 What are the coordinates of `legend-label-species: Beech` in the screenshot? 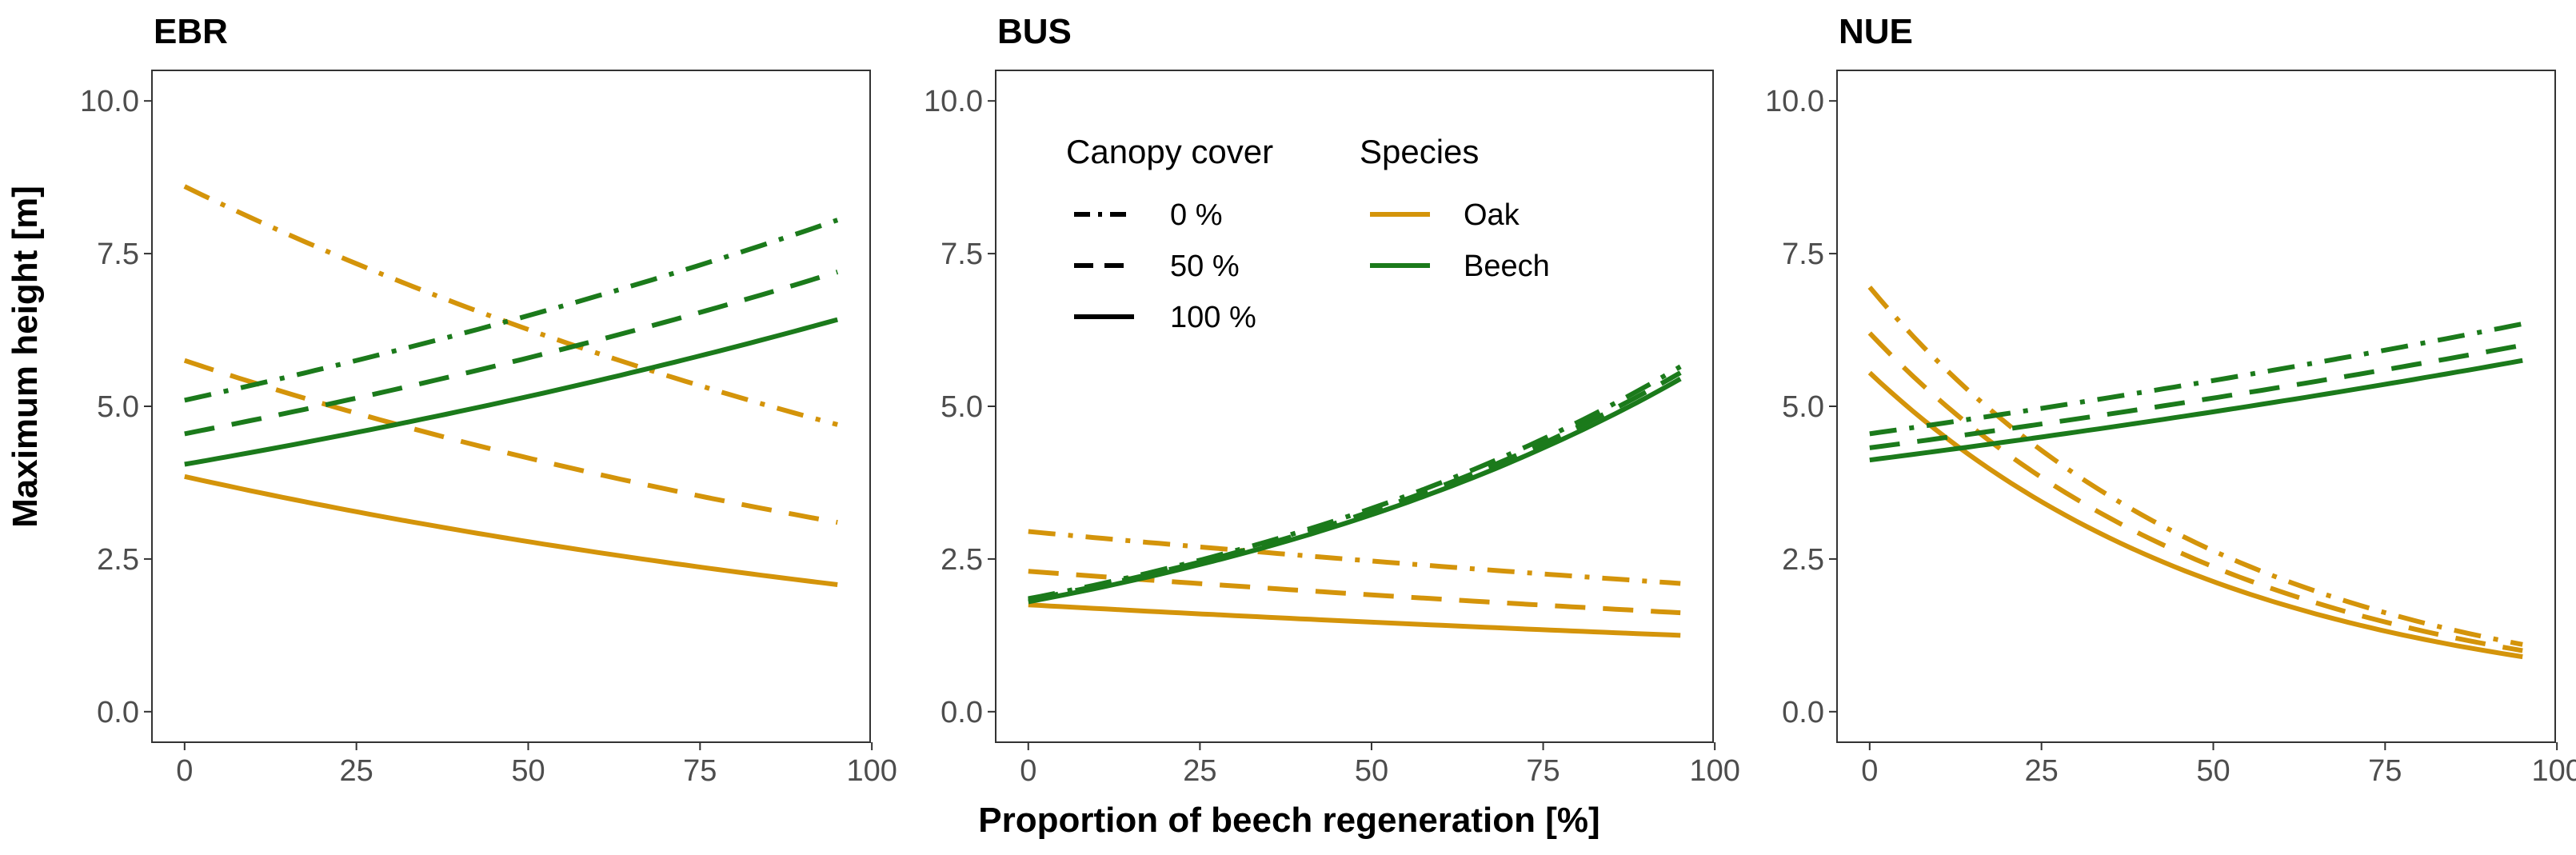 It's located at (1507, 266).